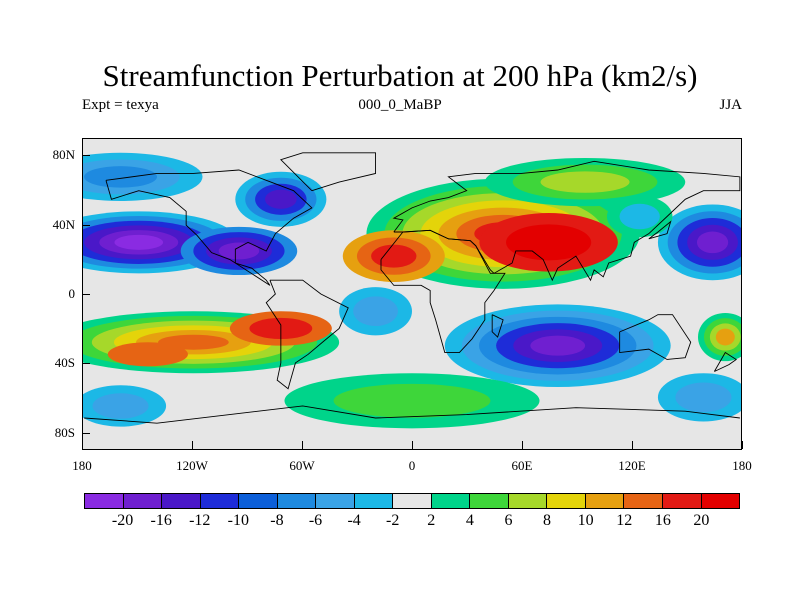 Image resolution: width=800 pixels, height=600 pixels. What do you see at coordinates (120, 105) in the screenshot?
I see `experiment-label: Expt = texya` at bounding box center [120, 105].